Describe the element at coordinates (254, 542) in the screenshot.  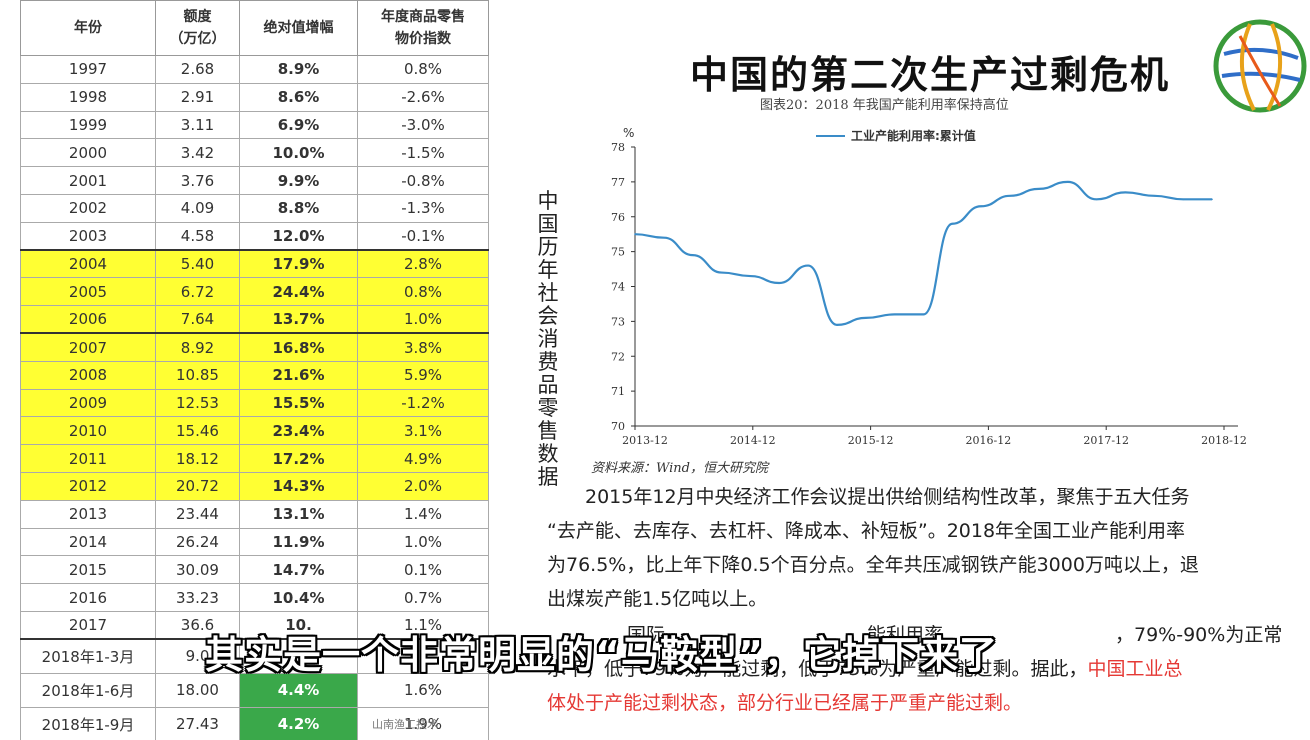
I see `table-row: 2014 26.24 11.9% 1.0%` at that location.